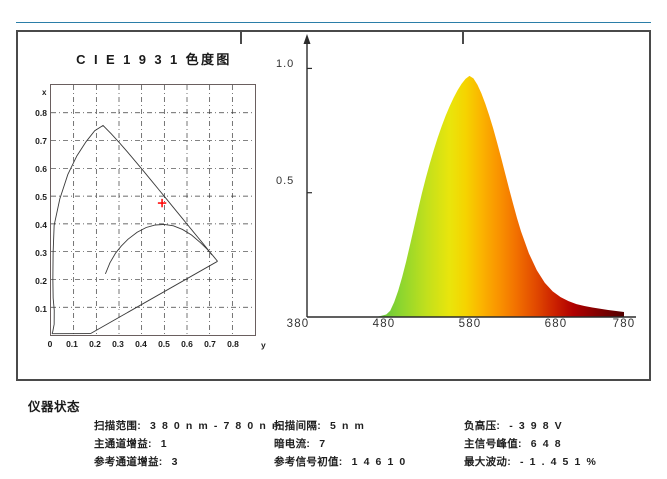 This screenshot has width=667, height=479. I want to click on cie-x-tick-6: 0.6, so click(187, 344).